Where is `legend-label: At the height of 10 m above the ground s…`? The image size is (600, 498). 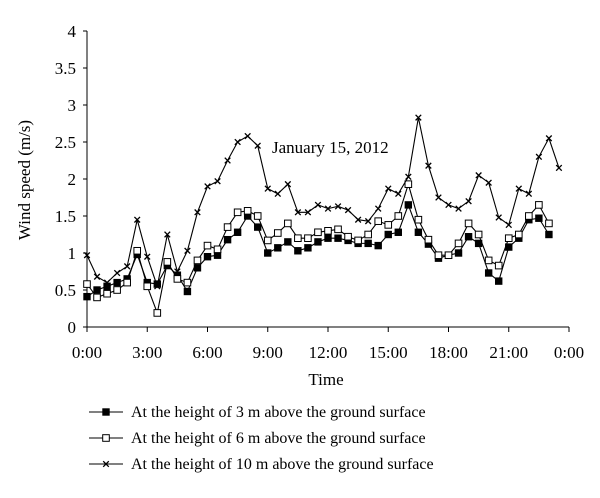
legend-label: At the height of 10 m above the ground s… is located at coordinates (282, 464).